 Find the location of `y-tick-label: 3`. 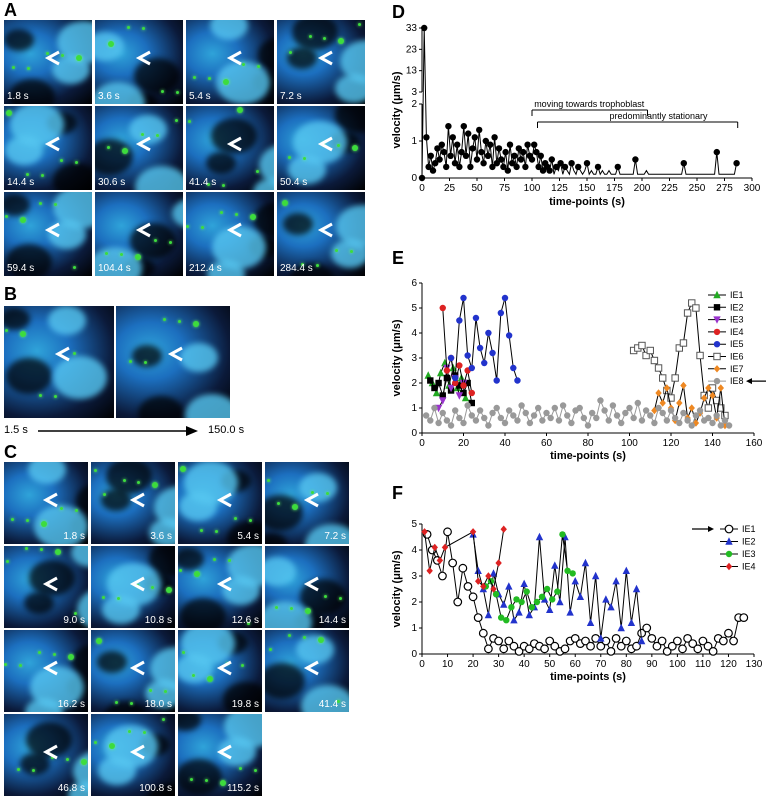

y-tick-label: 3 is located at coordinates (414, 92).